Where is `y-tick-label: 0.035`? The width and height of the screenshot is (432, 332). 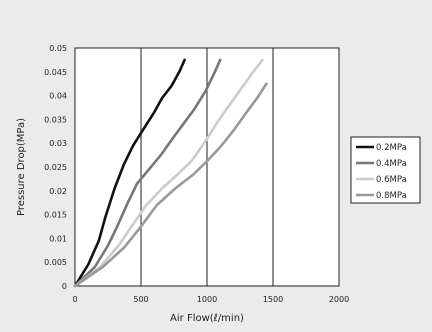 y-tick-label: 0.035 is located at coordinates (55, 119).